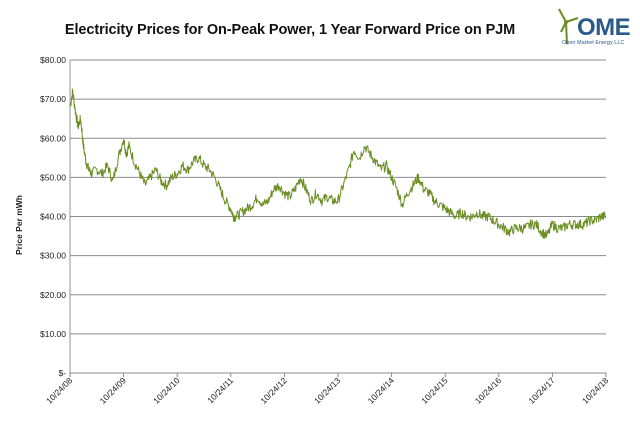 The height and width of the screenshot is (433, 640). I want to click on x-tick-label: 10/24/18, so click(595, 390).